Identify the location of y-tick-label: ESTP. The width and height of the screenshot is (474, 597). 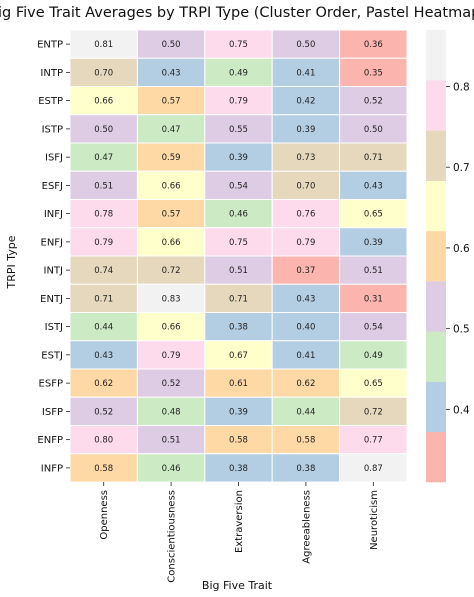
(50, 101).